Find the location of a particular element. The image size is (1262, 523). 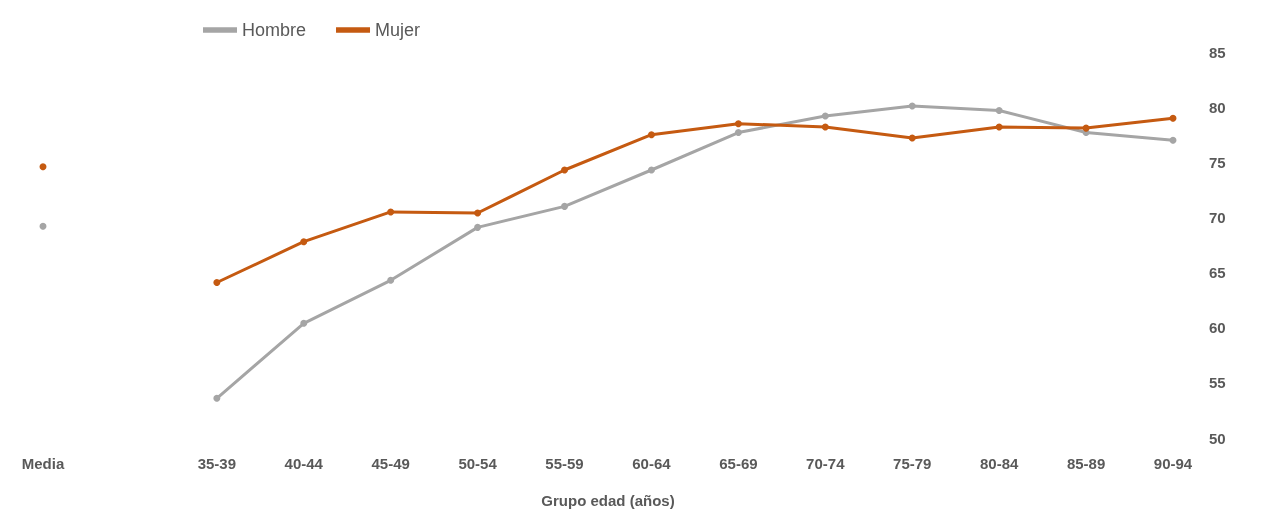

x-tick-label: 75-79 is located at coordinates (912, 463).